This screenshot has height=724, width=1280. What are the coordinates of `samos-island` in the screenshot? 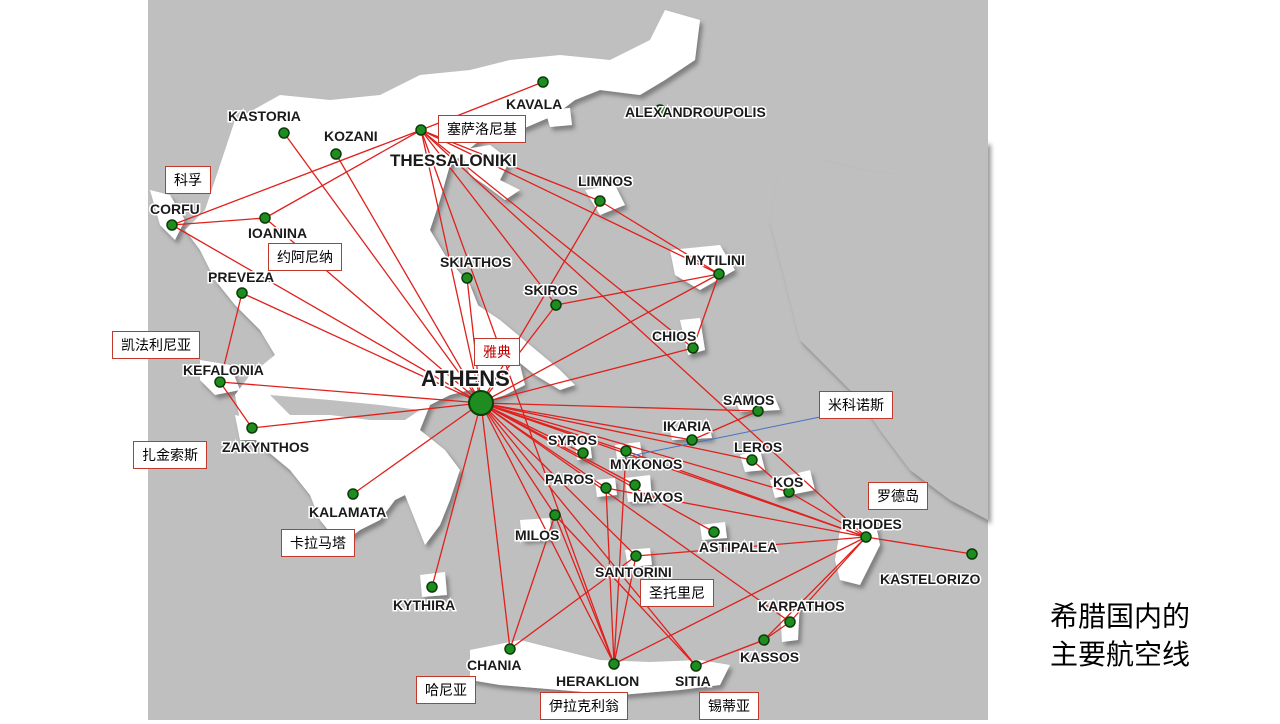 It's located at (757, 405).